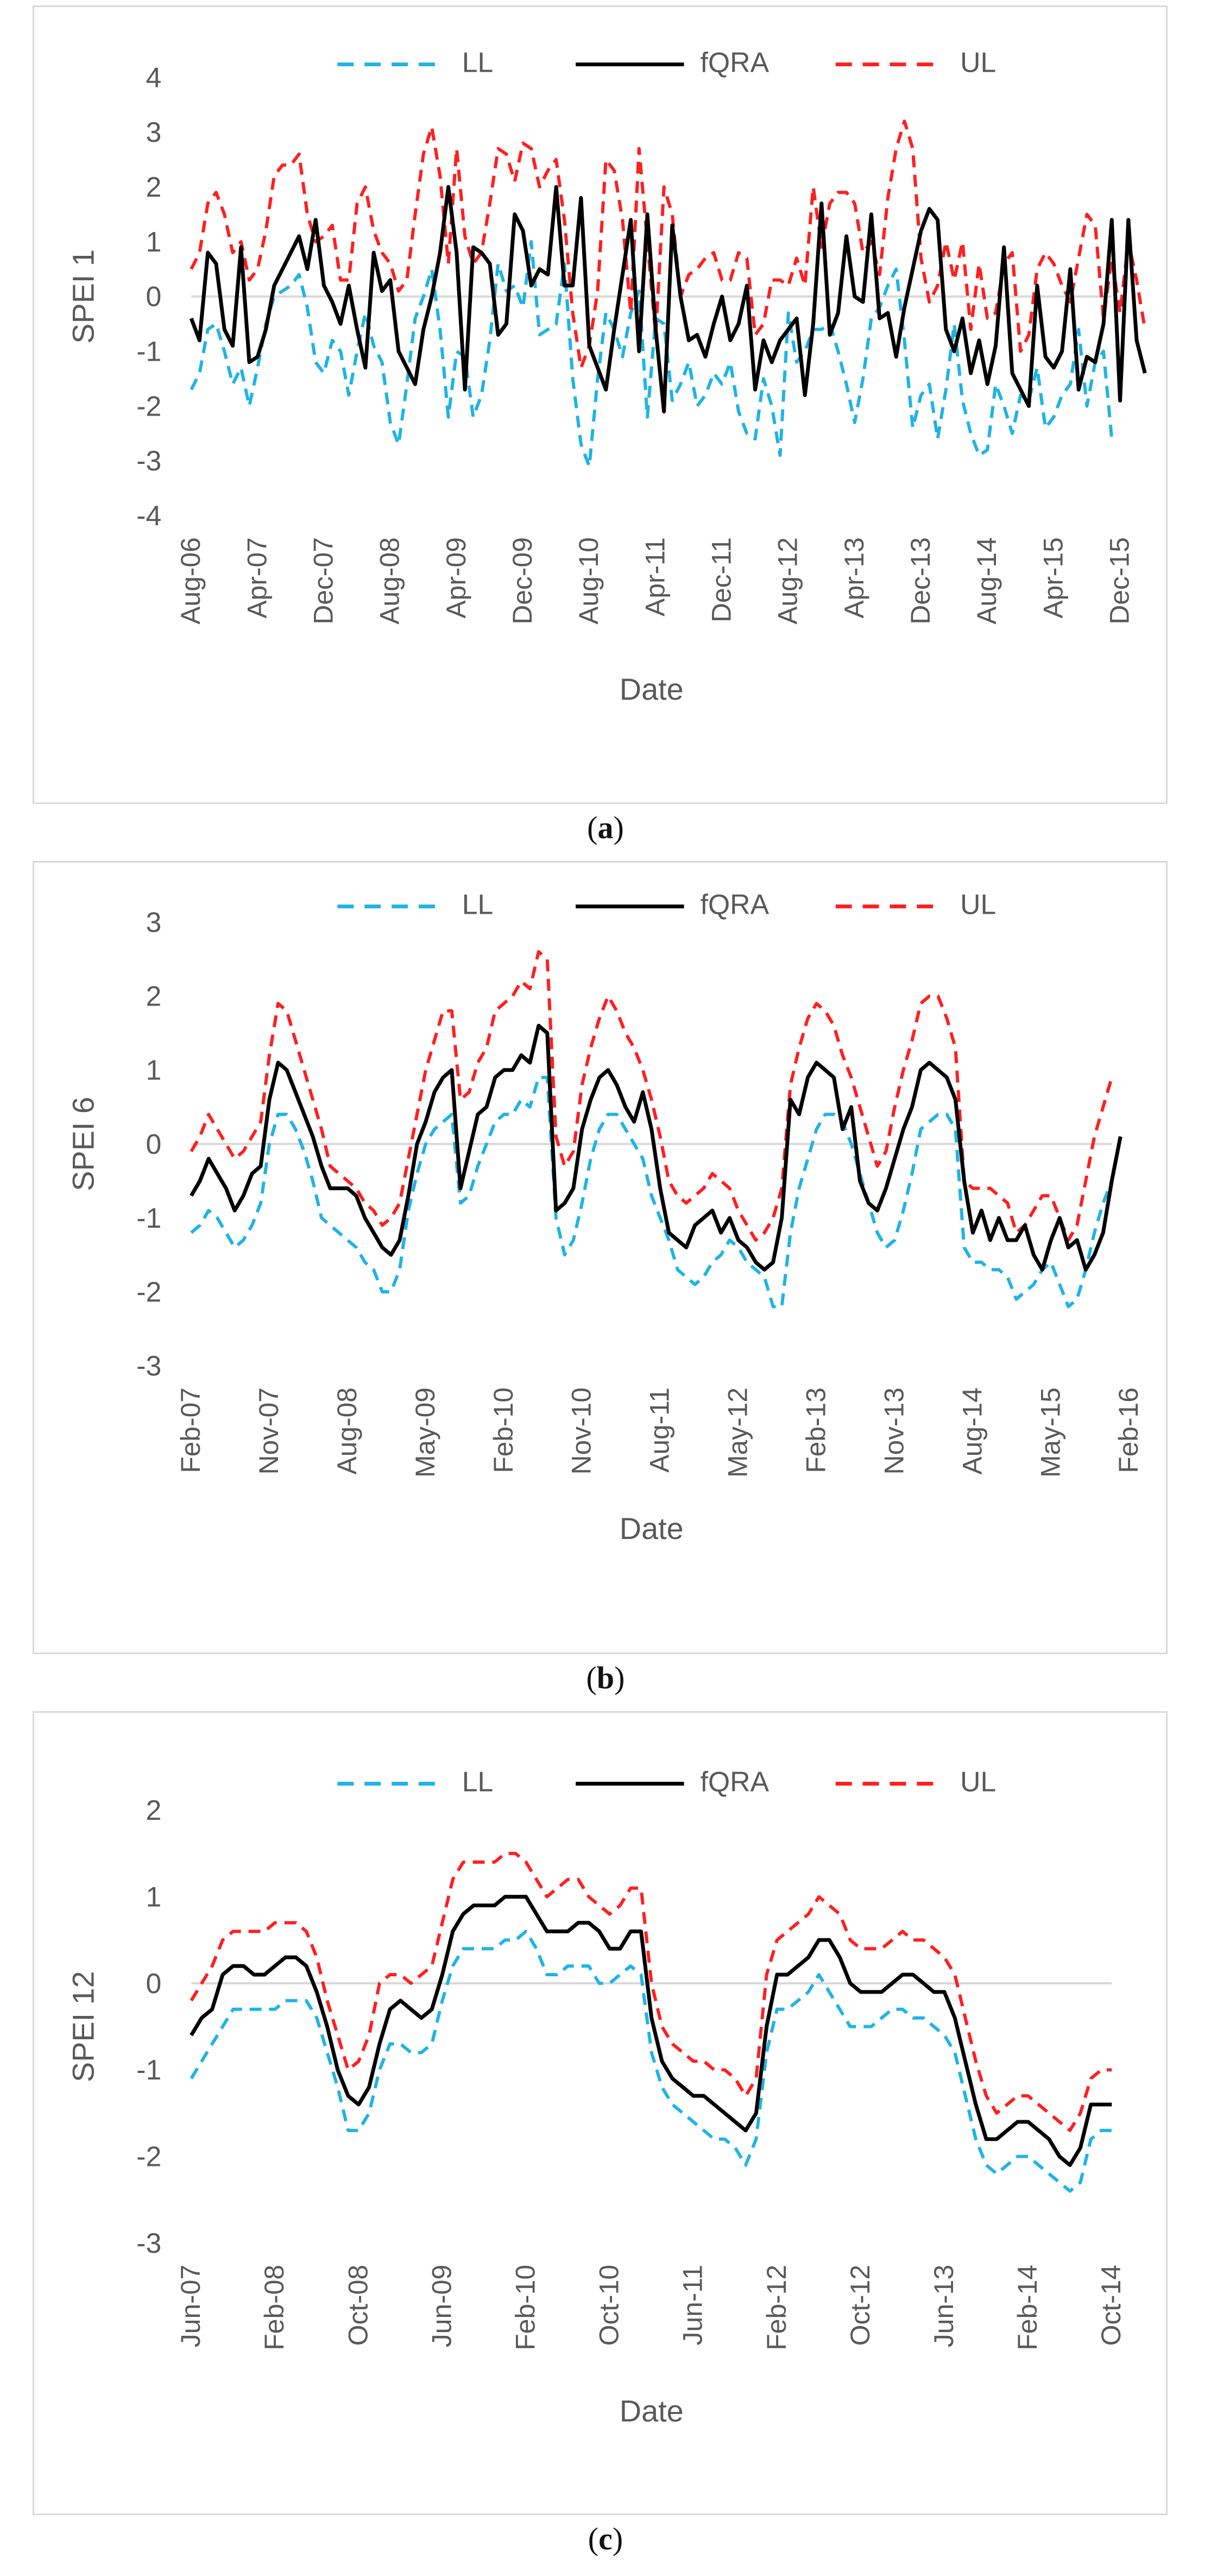 The width and height of the screenshot is (1211, 2576). Describe the element at coordinates (148, 515) in the screenshot. I see `y-tick-label: -4` at that location.